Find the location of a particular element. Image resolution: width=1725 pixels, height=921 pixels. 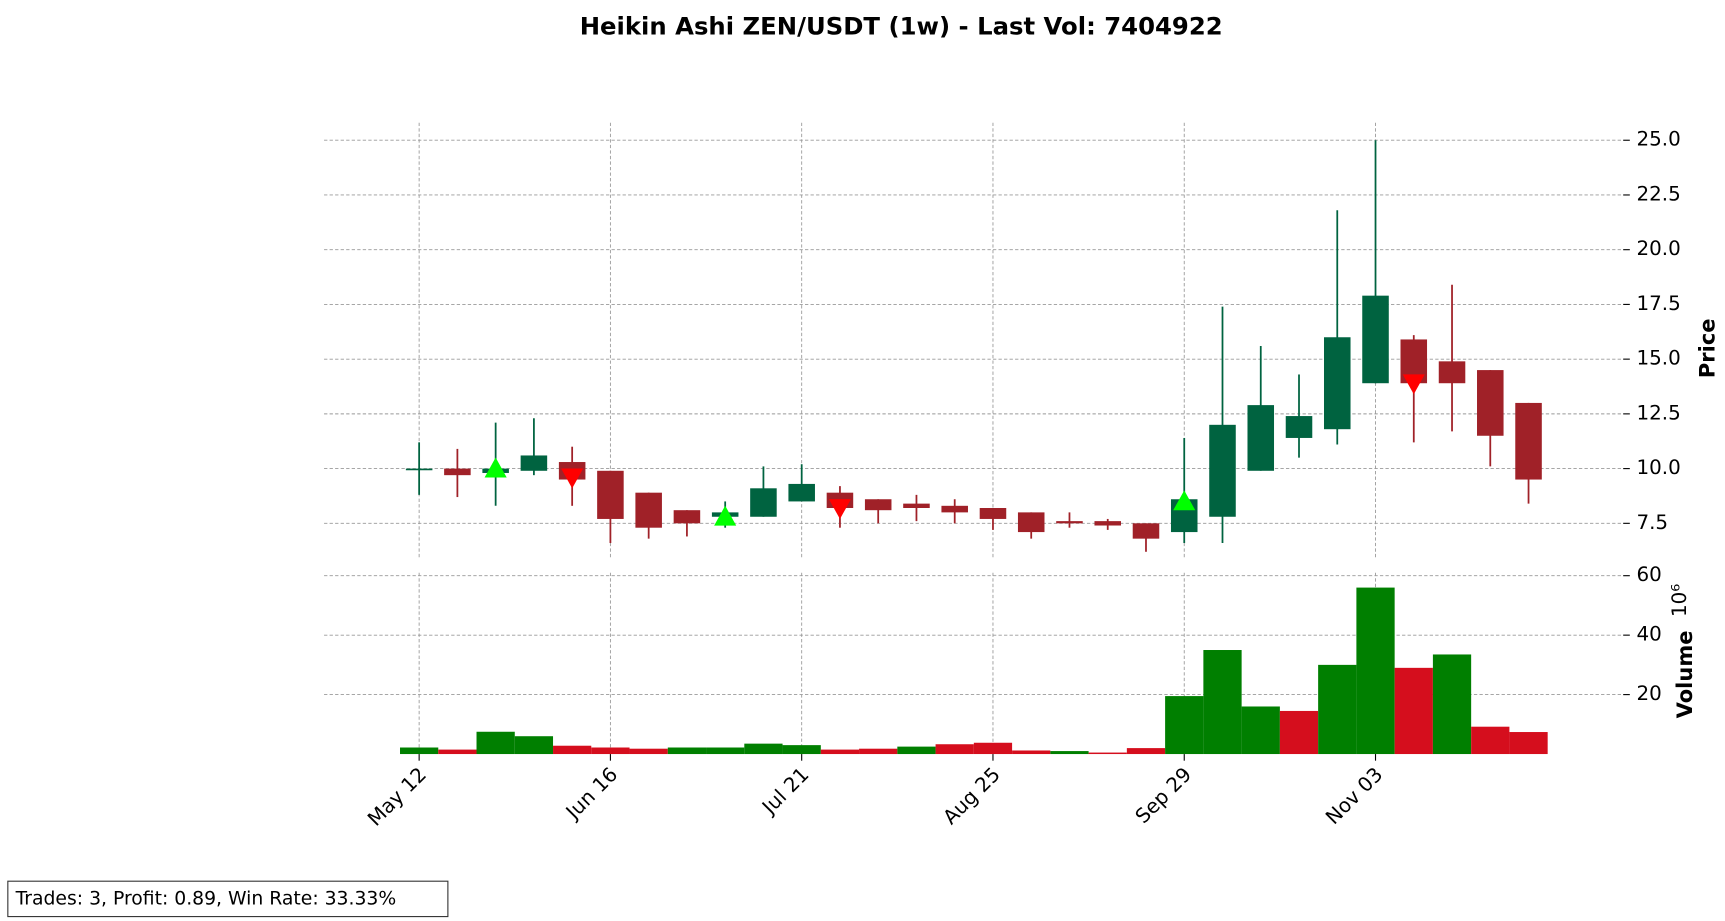

x-tick-label: Jul 21 is located at coordinates (785, 791).